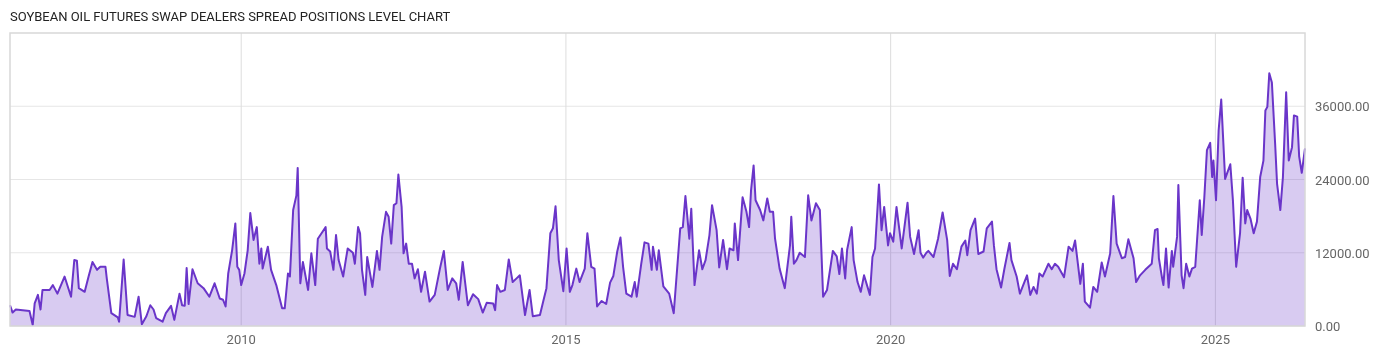 The height and width of the screenshot is (357, 1400). What do you see at coordinates (891, 339) in the screenshot?
I see `x-tick-label: 2020` at bounding box center [891, 339].